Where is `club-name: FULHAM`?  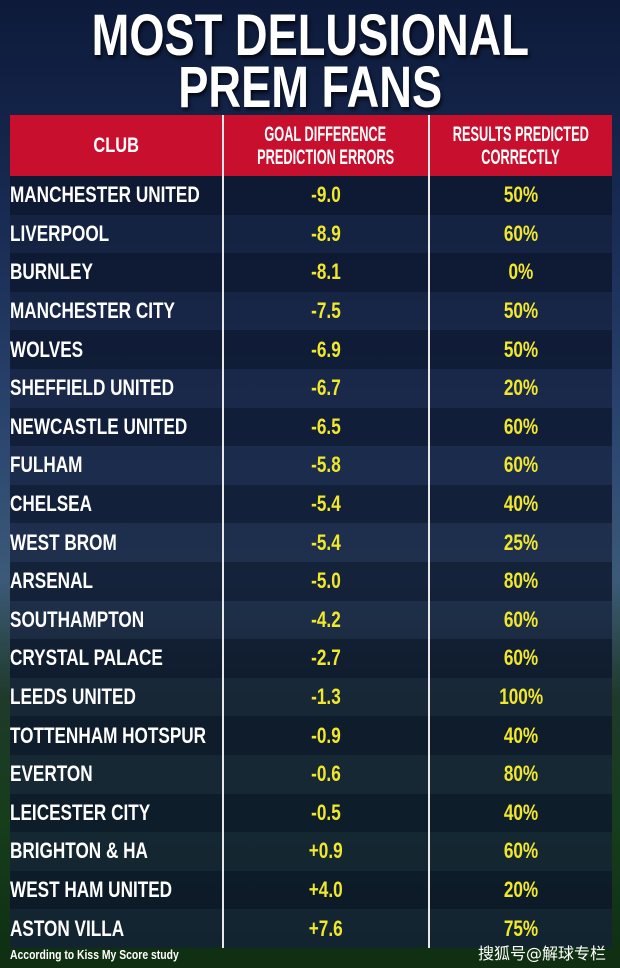
club-name: FULHAM is located at coordinates (46, 465).